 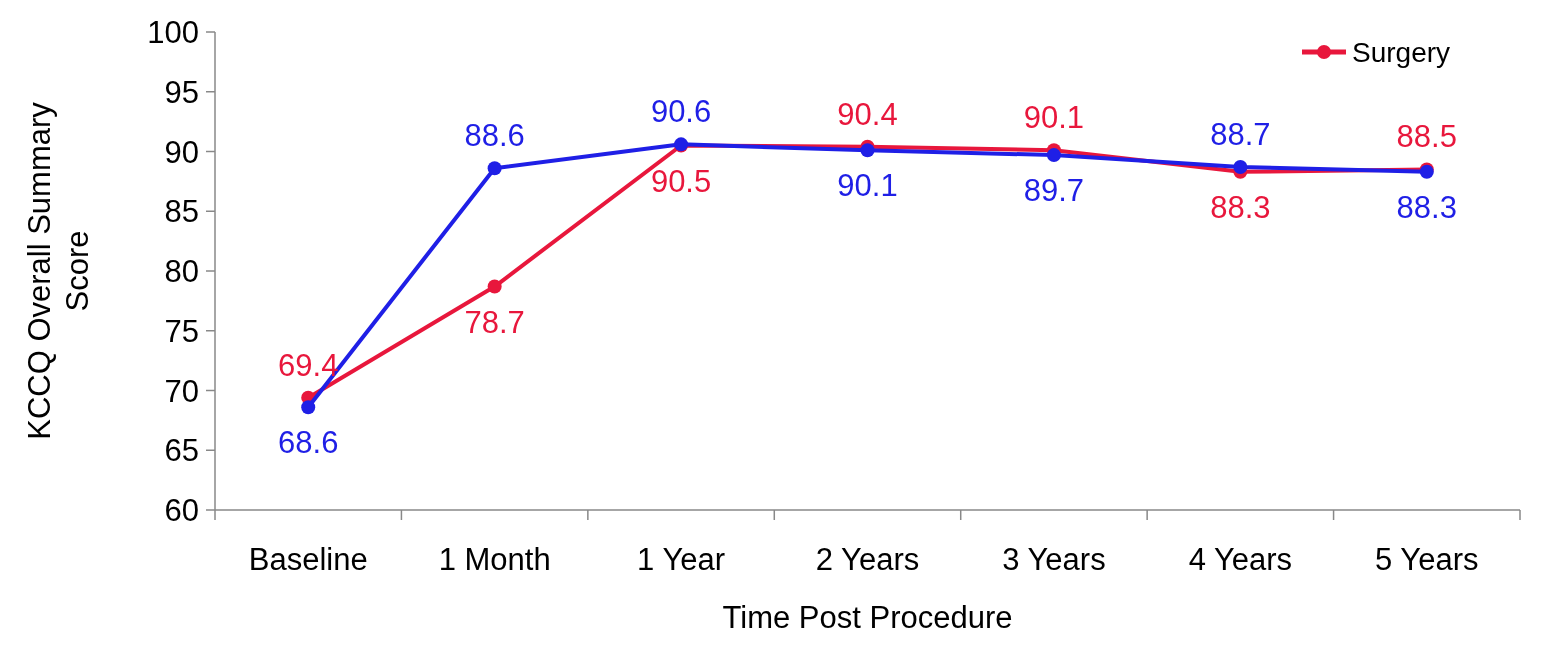 What do you see at coordinates (867, 114) in the screenshot?
I see `data-label: 90.4` at bounding box center [867, 114].